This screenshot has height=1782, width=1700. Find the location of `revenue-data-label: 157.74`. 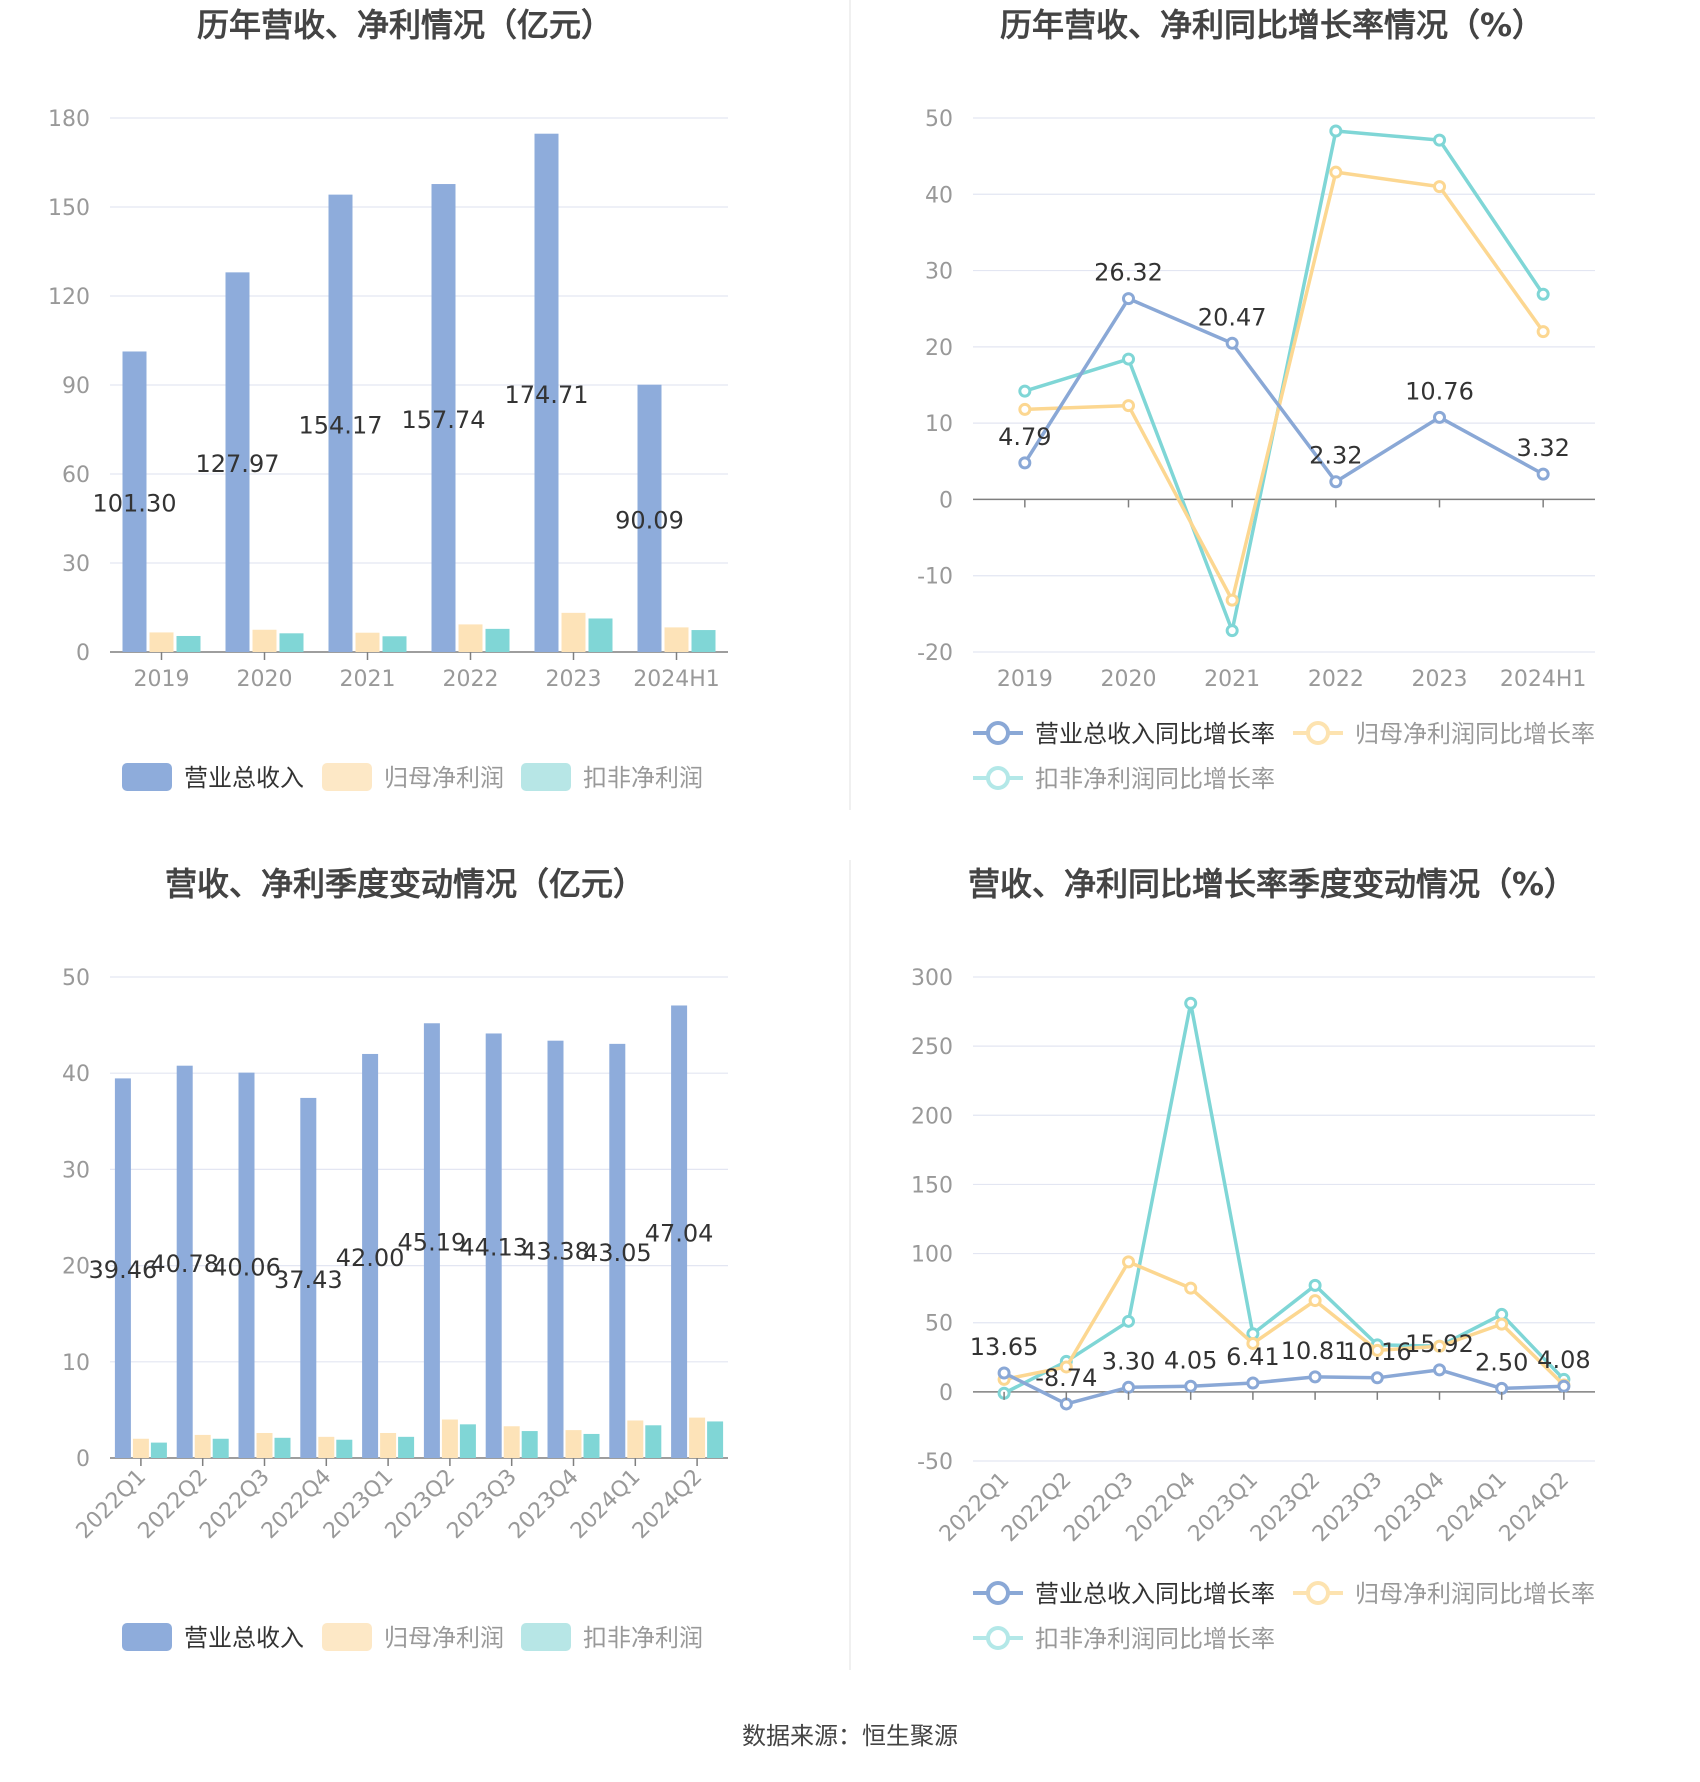

revenue-data-label: 157.74 is located at coordinates (444, 420).